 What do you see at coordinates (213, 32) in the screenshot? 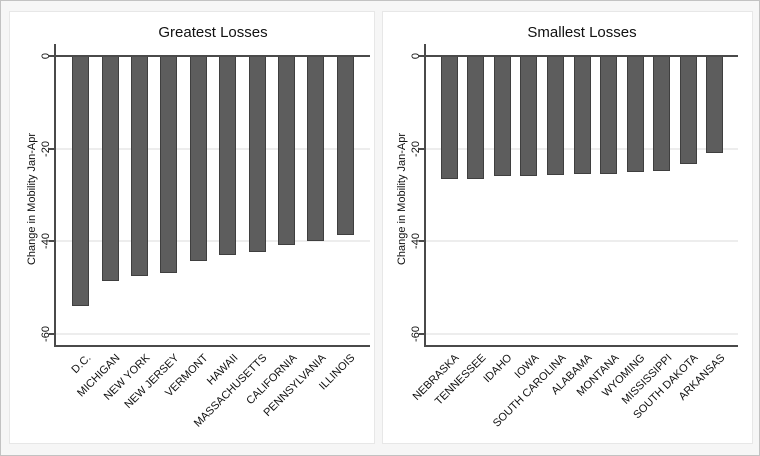
I see `chart-title-greatest-losses: Greatest Losses` at bounding box center [213, 32].